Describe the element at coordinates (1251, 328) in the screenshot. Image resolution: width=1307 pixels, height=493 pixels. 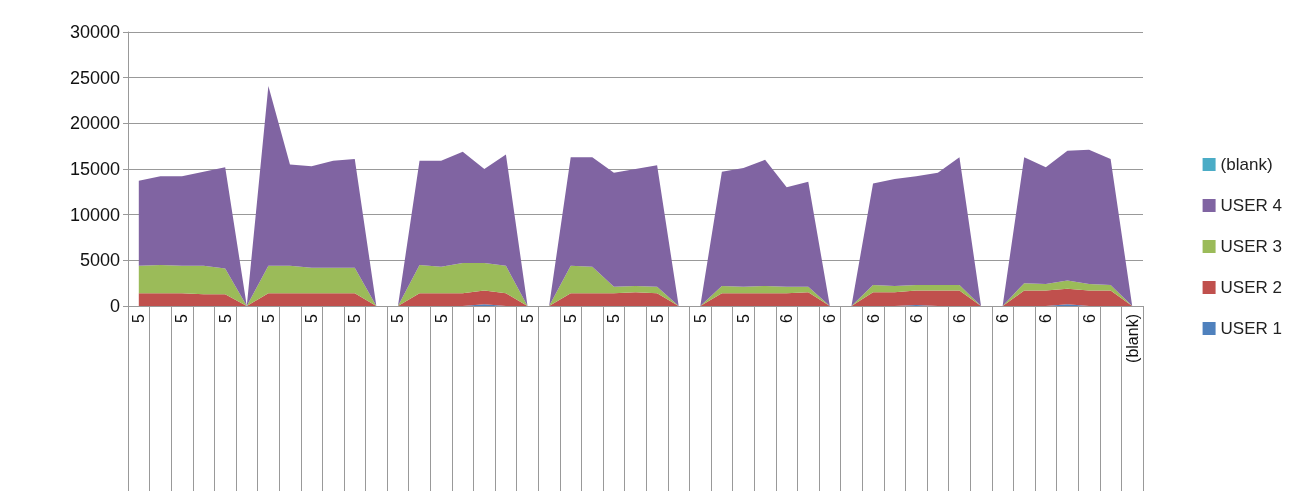
I see `legend-label: USER 1` at that location.